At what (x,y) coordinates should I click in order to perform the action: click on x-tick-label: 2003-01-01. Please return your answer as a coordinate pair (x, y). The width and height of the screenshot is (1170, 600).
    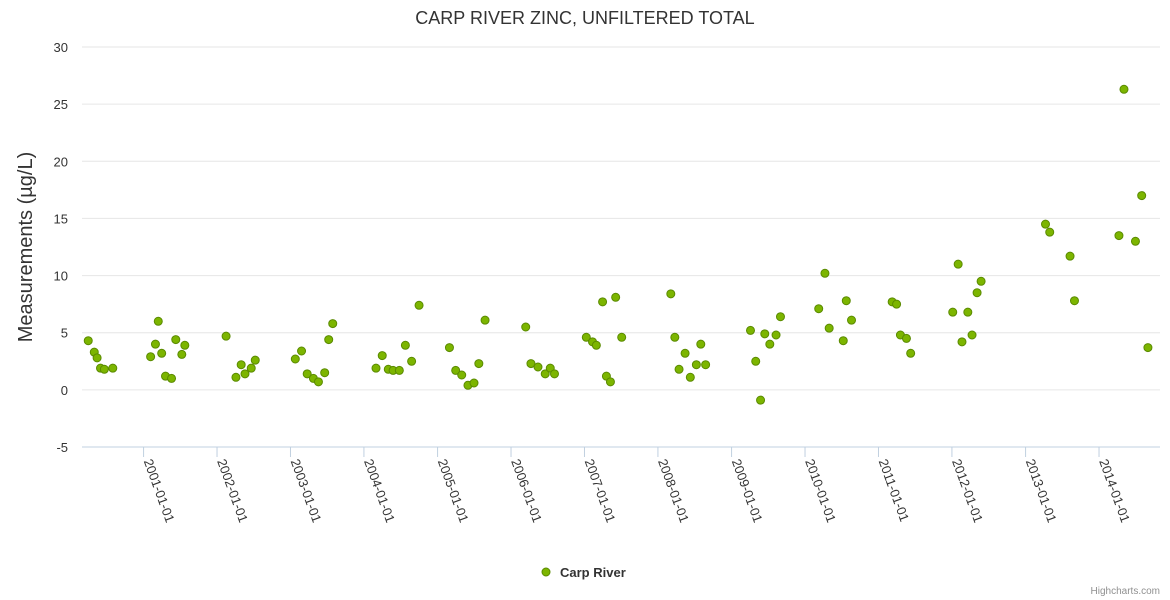
    Looking at the image, I should click on (306, 491).